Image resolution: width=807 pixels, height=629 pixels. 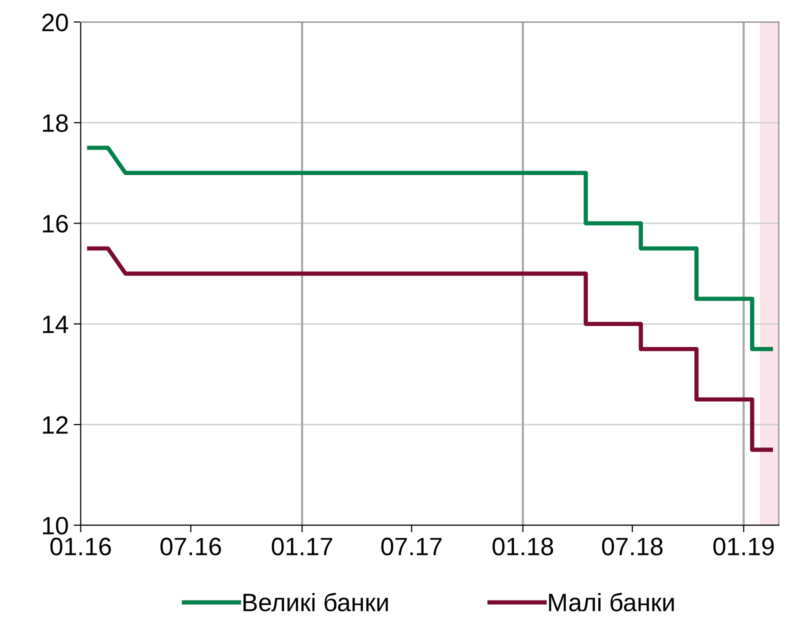 What do you see at coordinates (190, 547) in the screenshot?
I see `x-tick-label: 07.16` at bounding box center [190, 547].